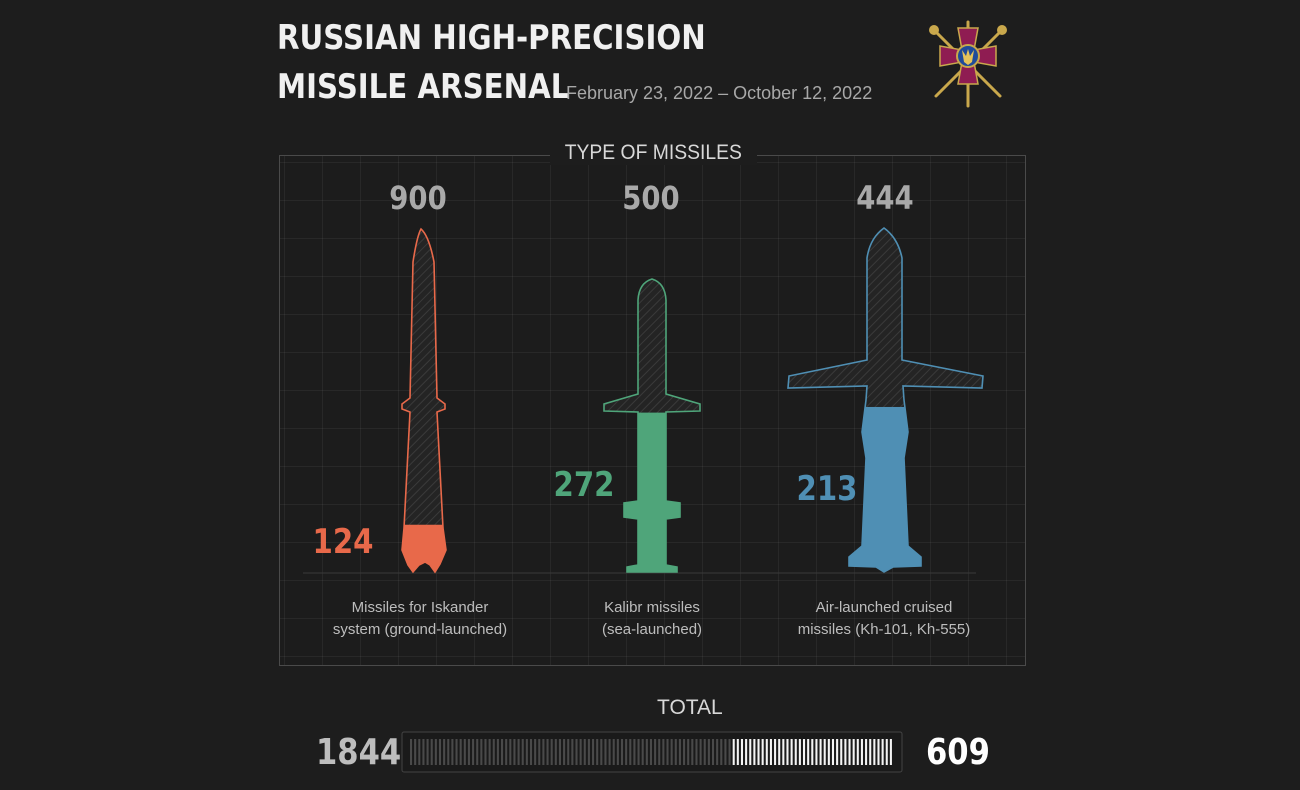  I want to click on caption-kalibr: Kalibr missiles (sea-launched), so click(652, 619).